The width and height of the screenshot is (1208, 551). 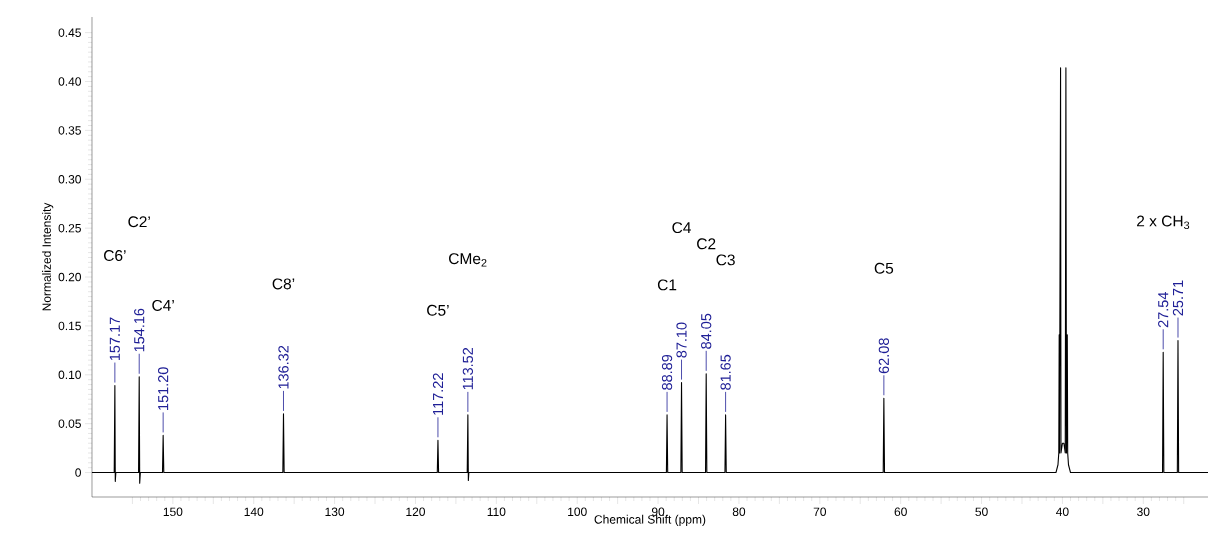 What do you see at coordinates (650, 520) in the screenshot?
I see `x-axis-title: Chemical Shift (ppm)` at bounding box center [650, 520].